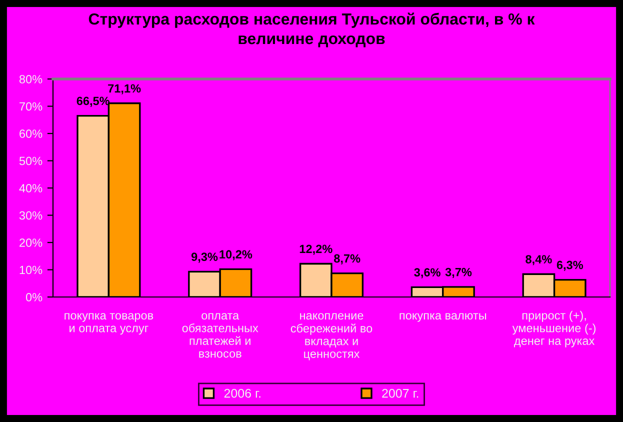 This screenshot has height=422, width=623. Describe the element at coordinates (427, 273) in the screenshot. I see `data-label: 3,6%` at that location.